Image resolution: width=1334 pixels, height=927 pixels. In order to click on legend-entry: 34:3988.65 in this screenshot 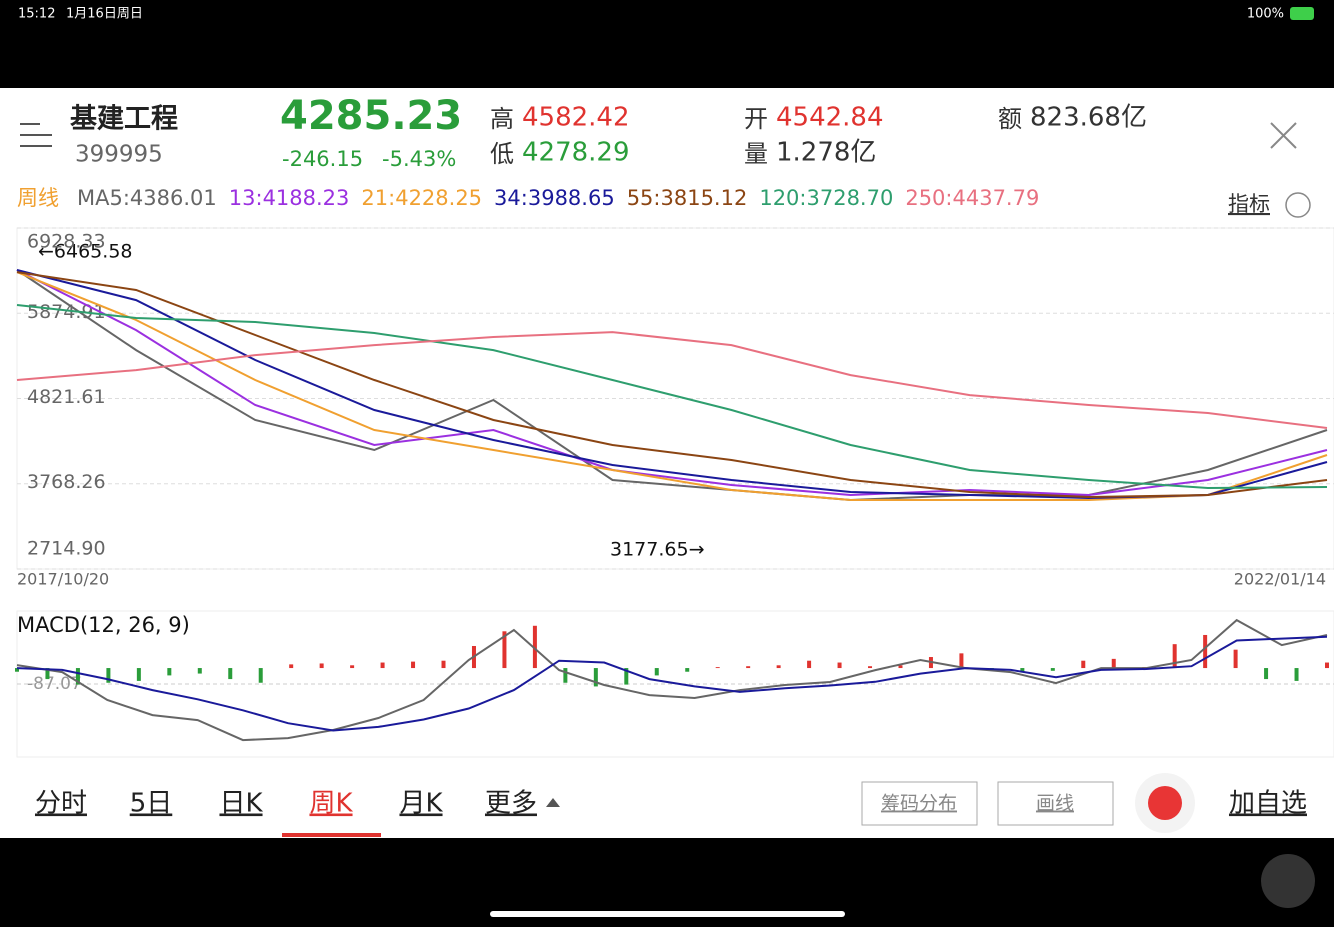, I will do `click(554, 198)`.